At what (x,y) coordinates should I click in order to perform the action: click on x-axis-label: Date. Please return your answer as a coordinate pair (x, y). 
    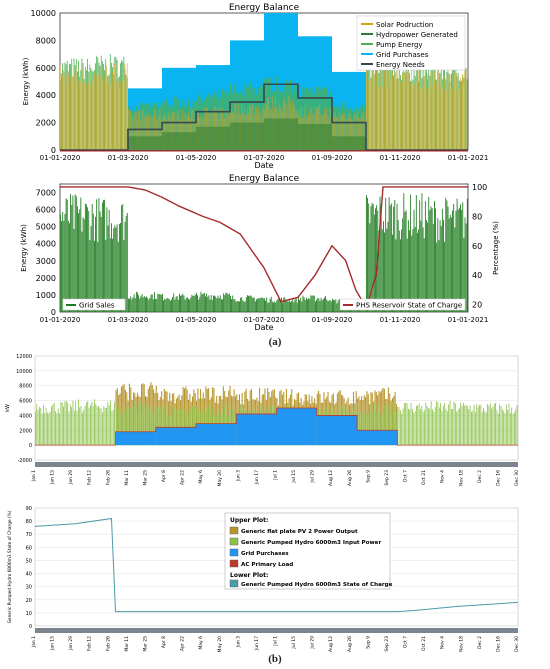
    Looking at the image, I should click on (263, 165).